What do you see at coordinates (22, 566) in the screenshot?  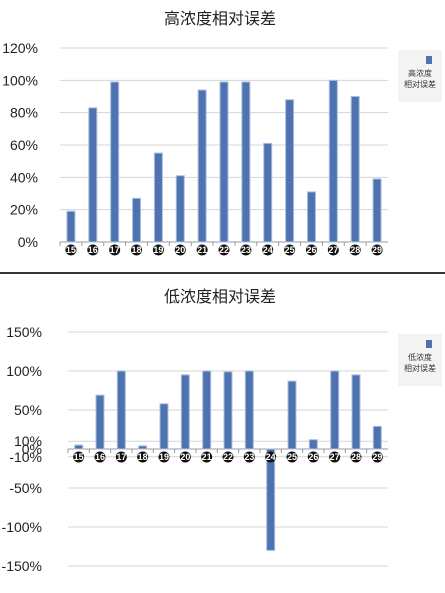 I see `y-tick-label: -150%` at bounding box center [22, 566].